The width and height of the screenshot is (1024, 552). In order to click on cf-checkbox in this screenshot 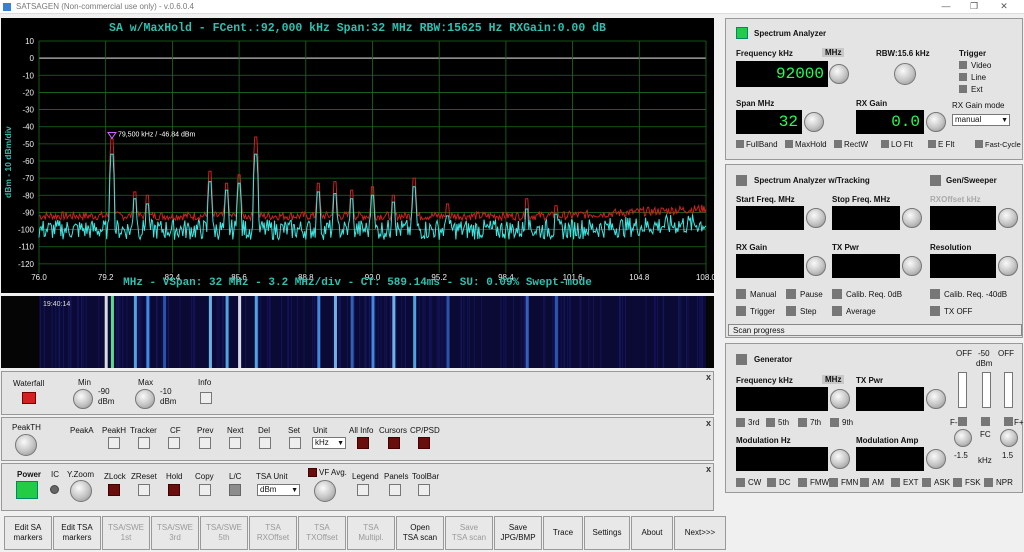, I will do `click(174, 443)`.